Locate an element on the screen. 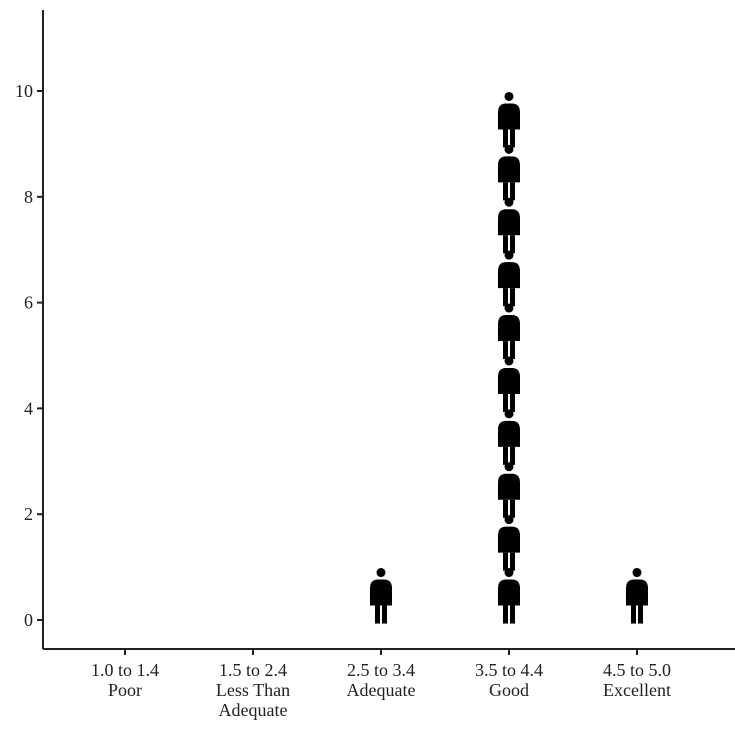  y-tick-label: 10 is located at coordinates (24, 91).